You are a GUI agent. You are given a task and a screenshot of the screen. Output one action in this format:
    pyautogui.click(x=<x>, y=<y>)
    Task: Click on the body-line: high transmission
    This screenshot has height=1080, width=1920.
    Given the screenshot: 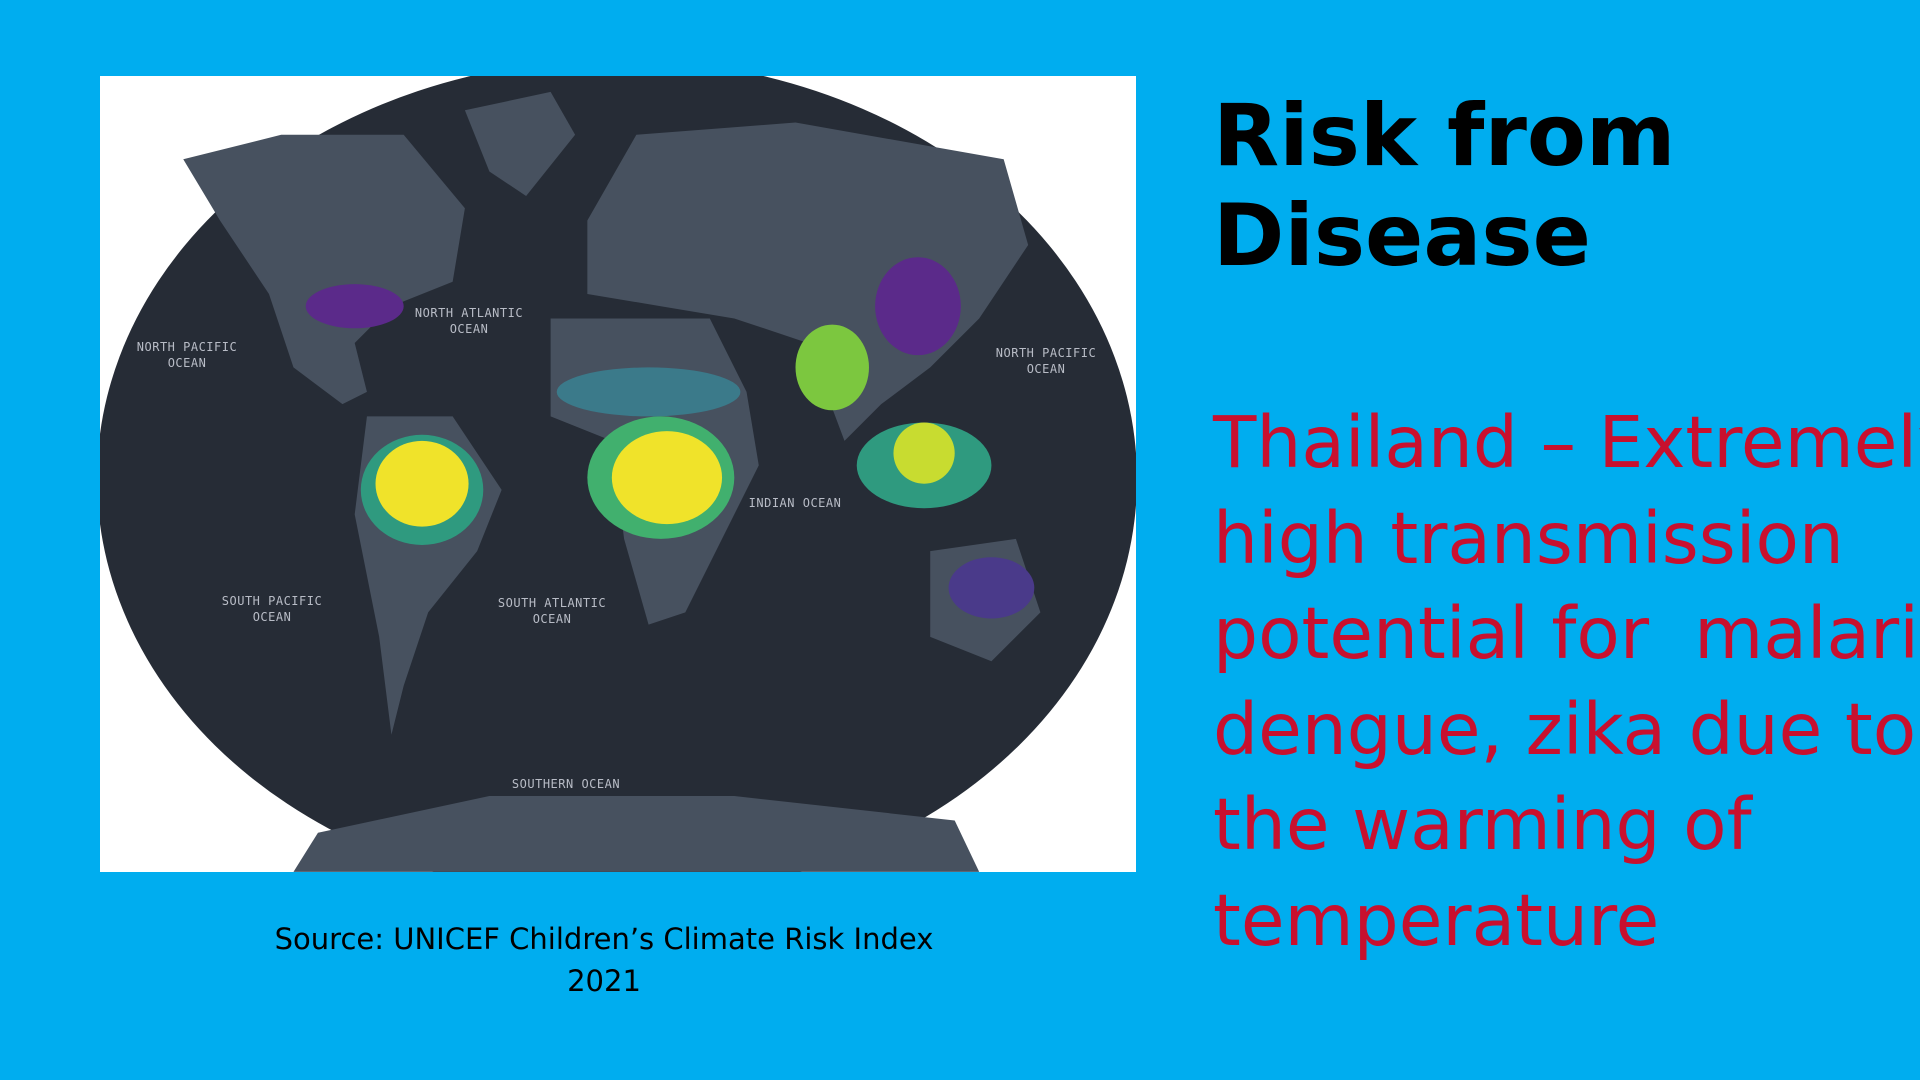 What is the action you would take?
    pyautogui.click(x=1528, y=538)
    